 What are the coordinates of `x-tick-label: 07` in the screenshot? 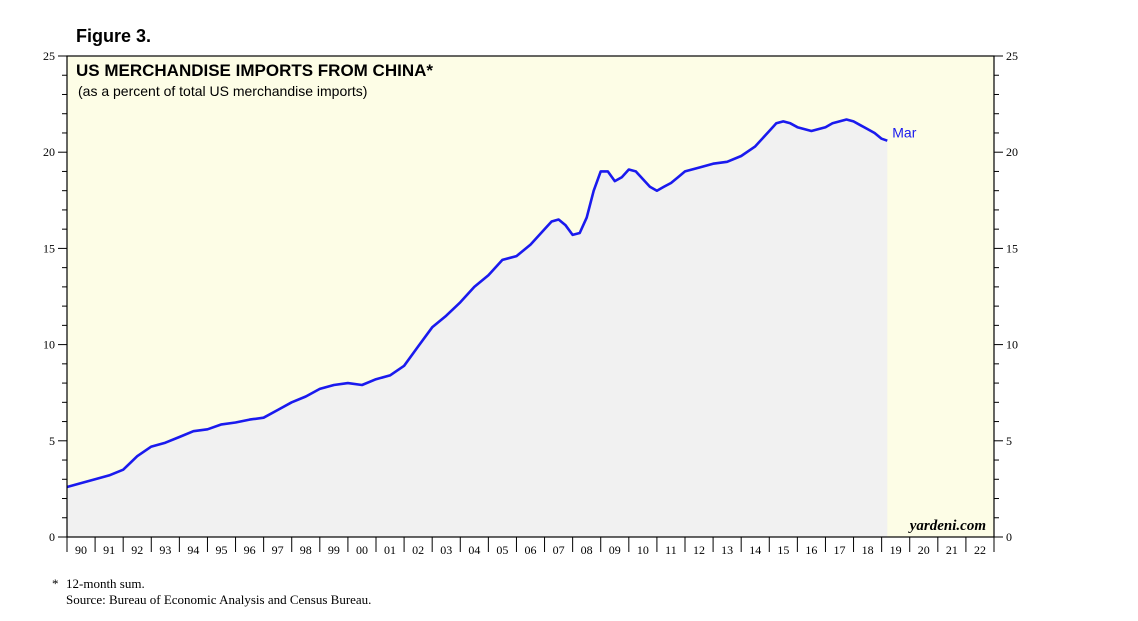 It's located at (559, 550).